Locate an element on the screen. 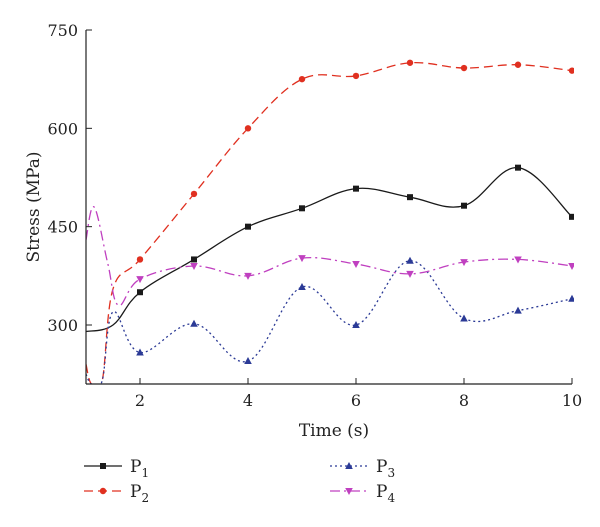  legend-marker-p3 is located at coordinates (349, 465).